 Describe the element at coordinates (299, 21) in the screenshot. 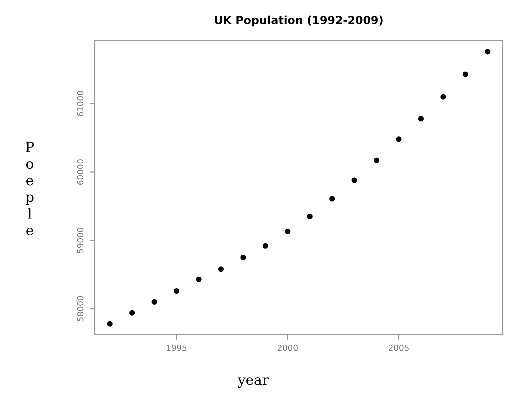

I see `chart-title: UK Population (1992-2009)` at that location.